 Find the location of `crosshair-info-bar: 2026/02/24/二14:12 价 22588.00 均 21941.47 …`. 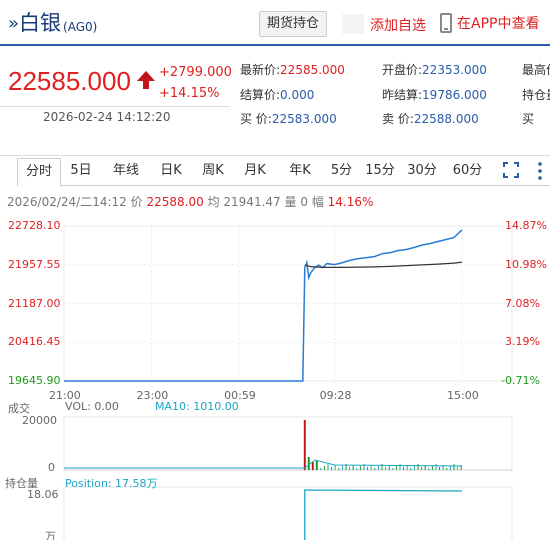

crosshair-info-bar: 2026/02/24/二14:12 价 22588.00 均 21941.47 … is located at coordinates (190, 201).